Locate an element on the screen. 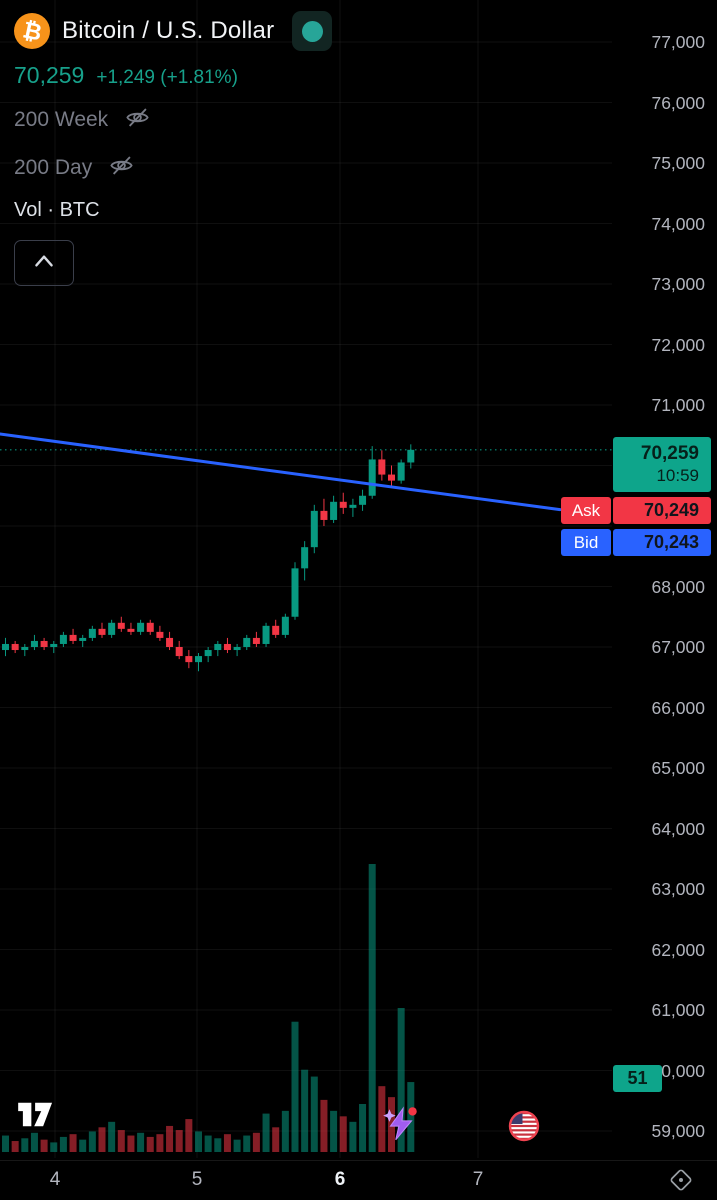 The height and width of the screenshot is (1200, 717). price-tick: 60,000 is located at coordinates (678, 1070).